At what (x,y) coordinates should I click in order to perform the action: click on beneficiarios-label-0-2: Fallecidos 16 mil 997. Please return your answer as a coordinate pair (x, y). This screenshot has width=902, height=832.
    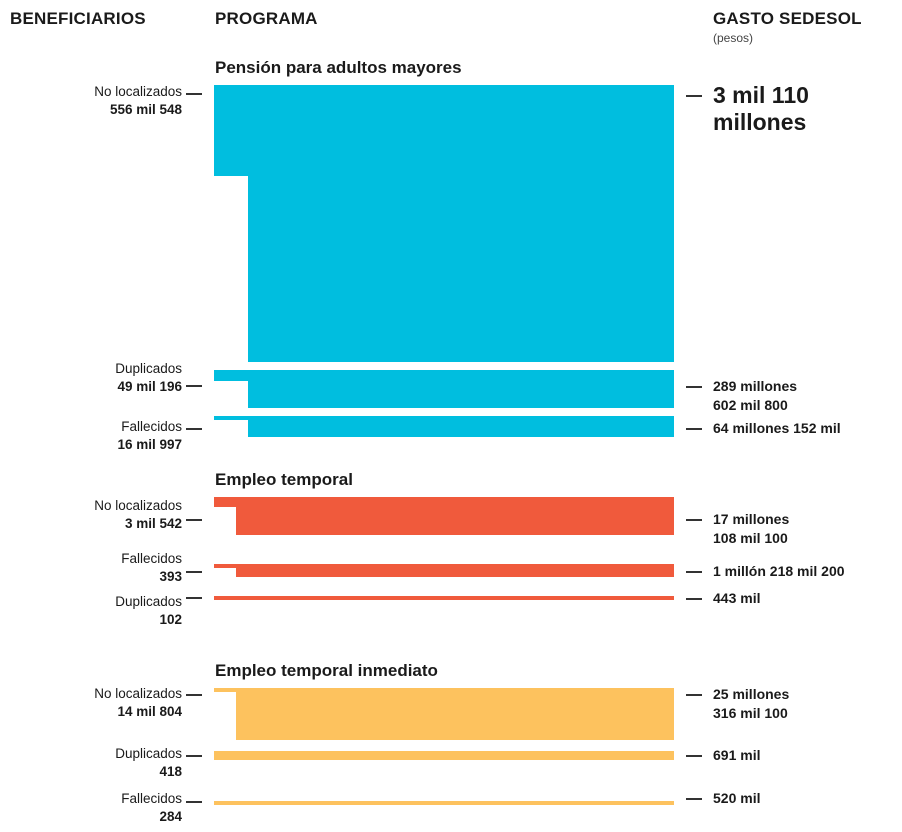
    Looking at the image, I should click on (91, 436).